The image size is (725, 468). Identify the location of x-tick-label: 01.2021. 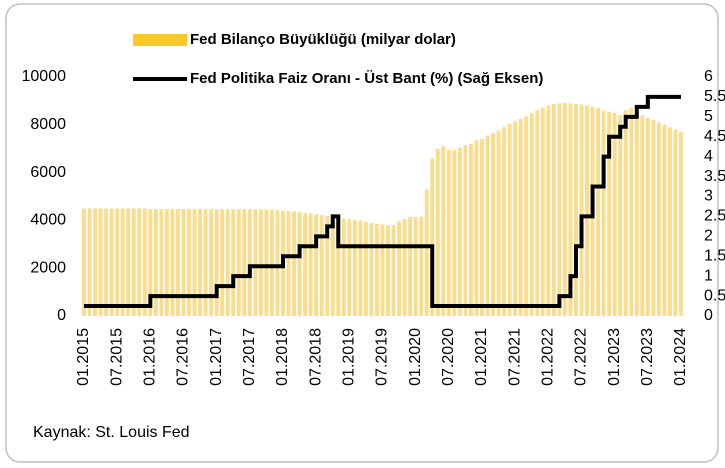
(481, 357).